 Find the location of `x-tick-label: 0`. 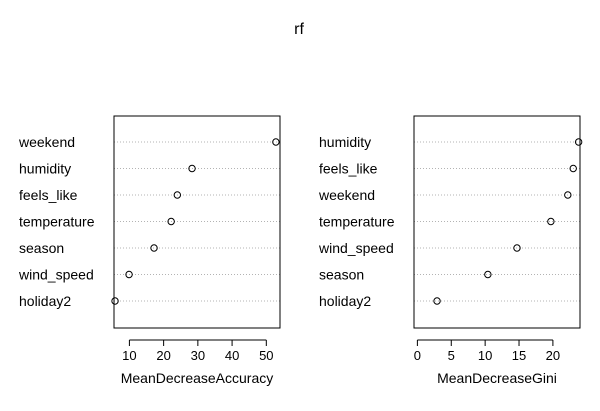

x-tick-label: 0 is located at coordinates (417, 355).